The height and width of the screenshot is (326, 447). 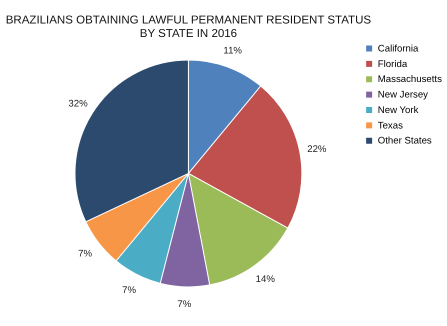 I want to click on legend-label: Texas, so click(x=391, y=126).